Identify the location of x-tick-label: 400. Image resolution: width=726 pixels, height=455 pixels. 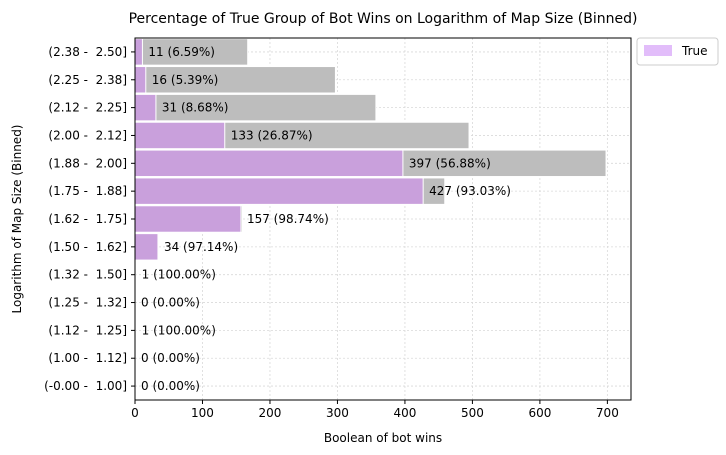
(404, 413).